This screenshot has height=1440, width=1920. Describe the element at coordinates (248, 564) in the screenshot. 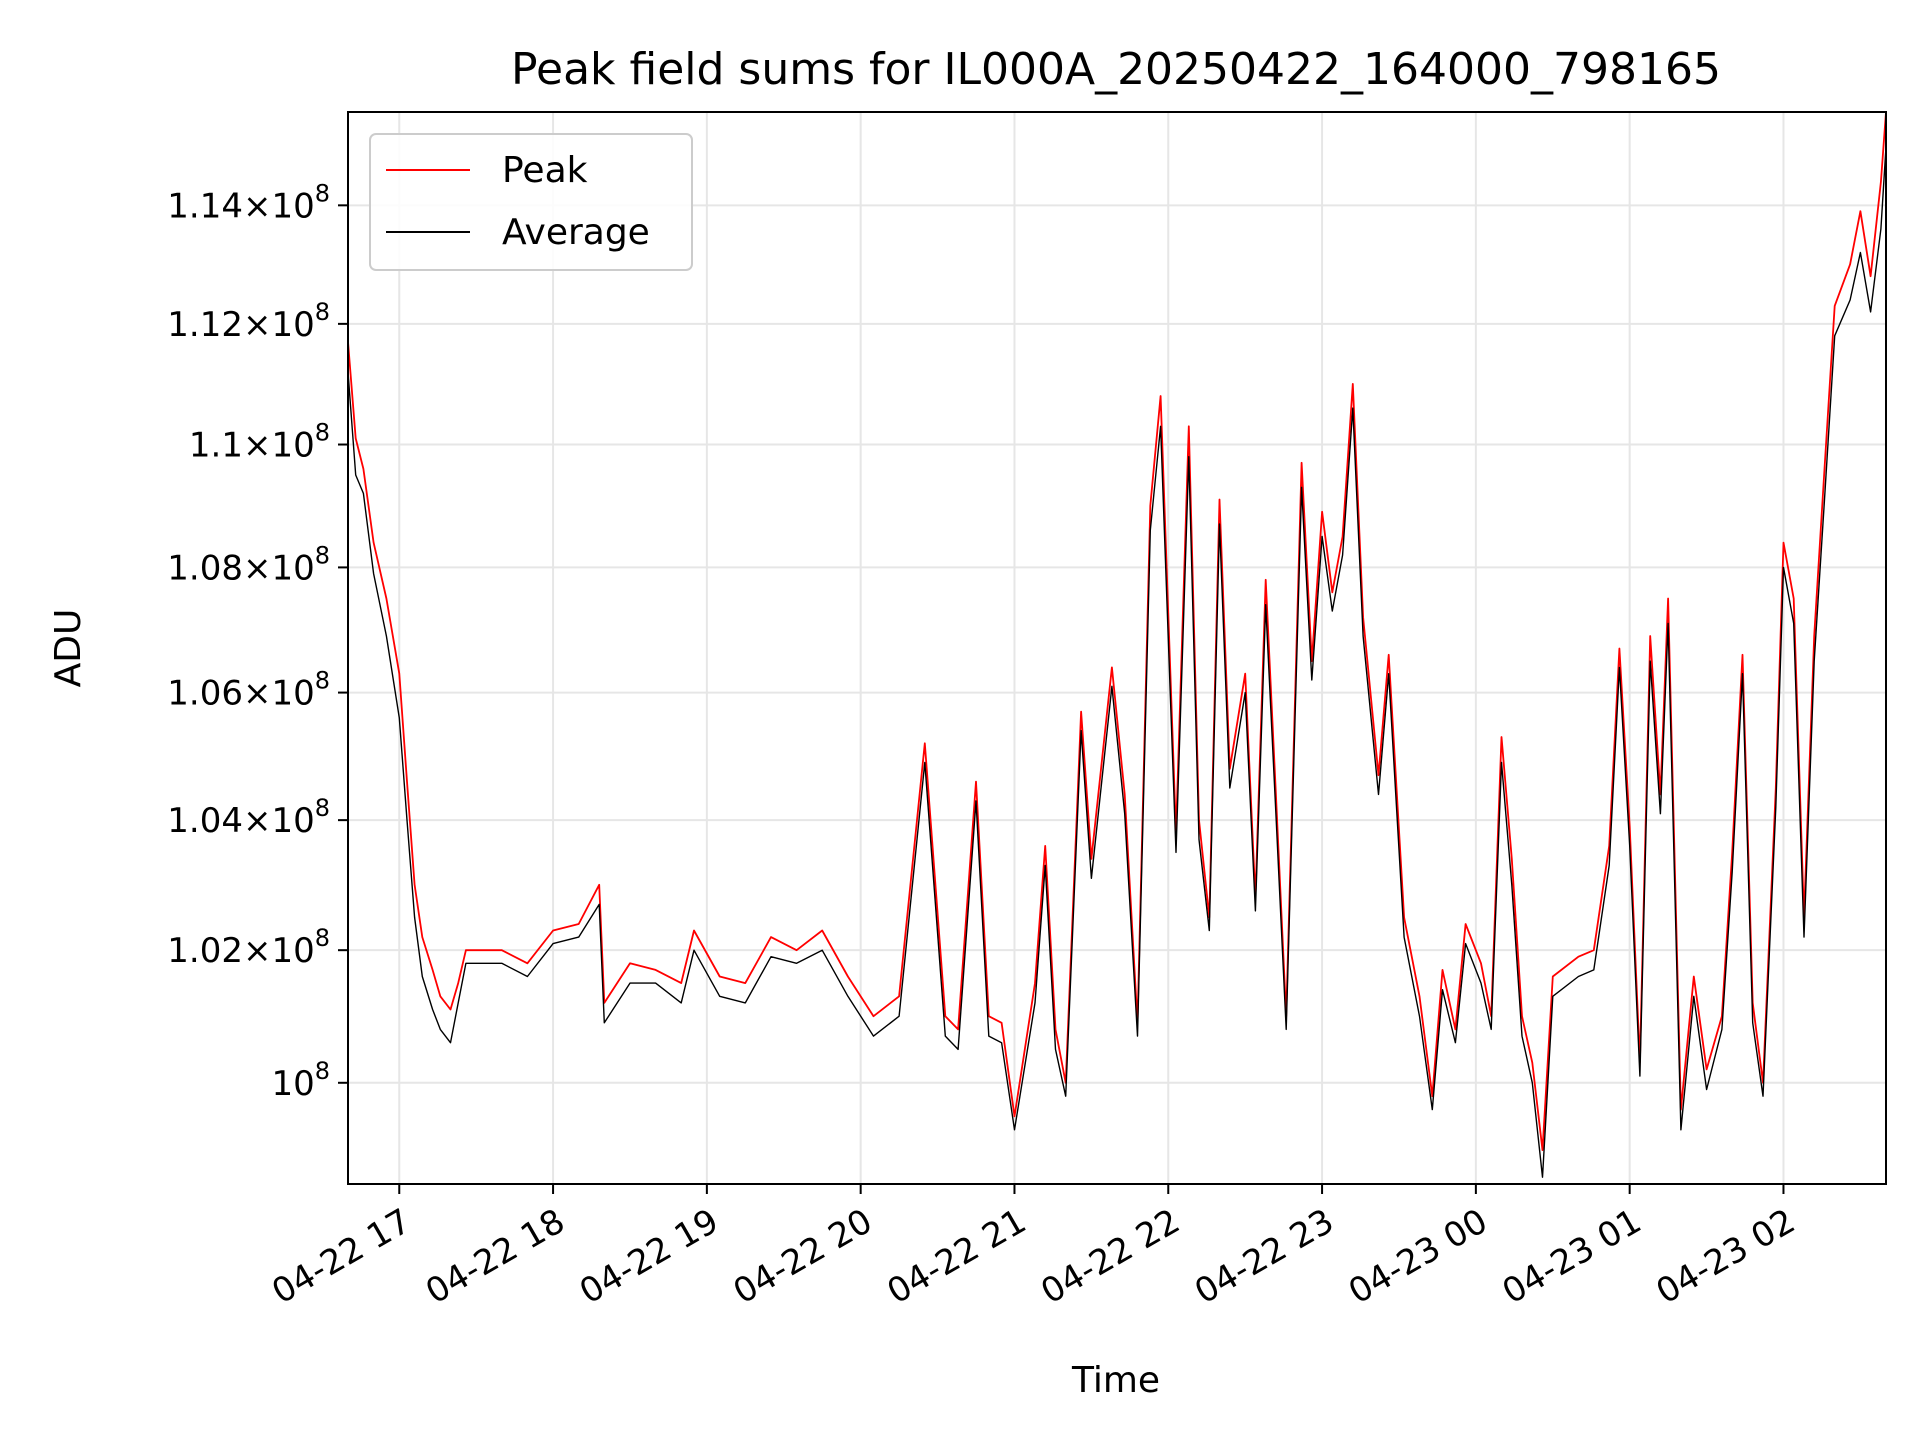

I see `y-tick-label: 1.08×108` at that location.